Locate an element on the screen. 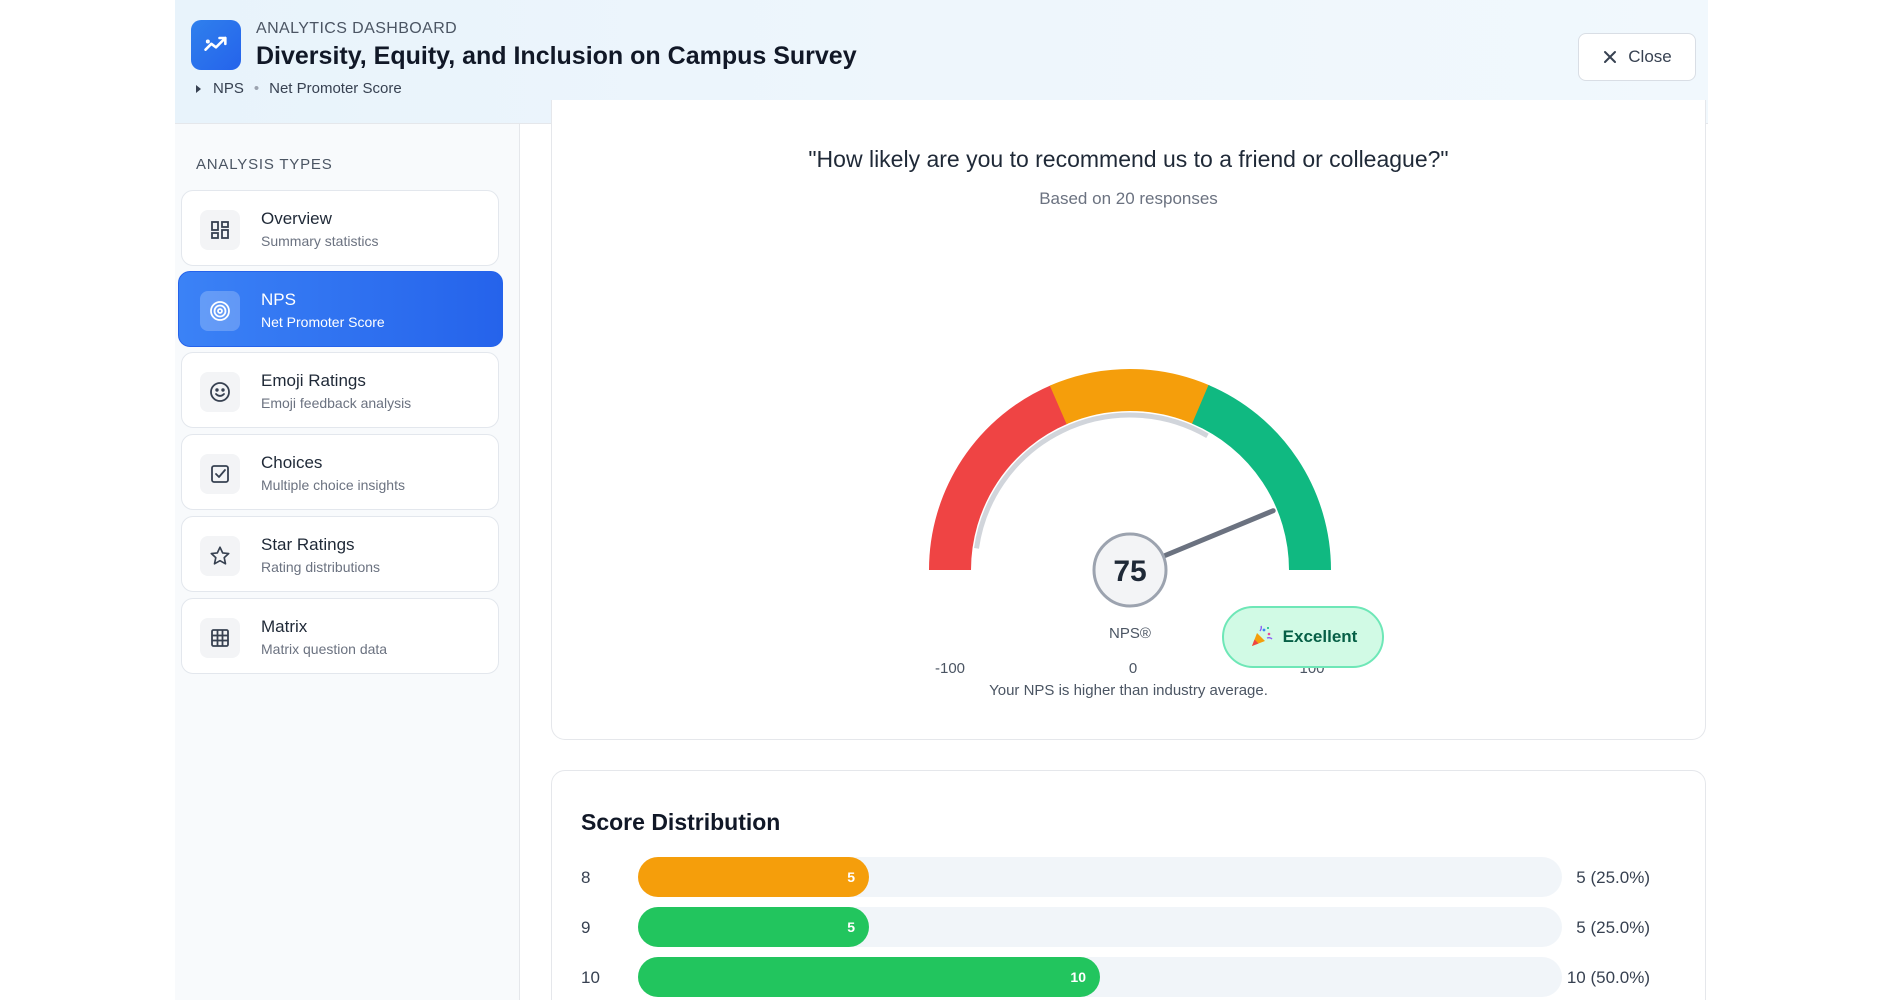  target-icon is located at coordinates (220, 311).